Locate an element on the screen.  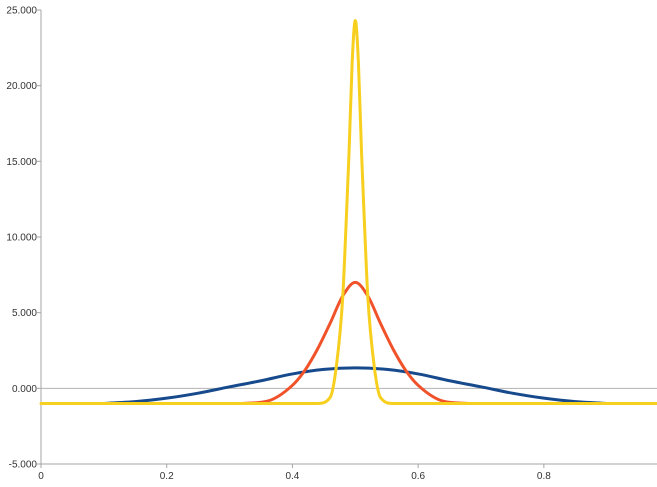
y-tick-label: 5.000 is located at coordinates (24, 313).